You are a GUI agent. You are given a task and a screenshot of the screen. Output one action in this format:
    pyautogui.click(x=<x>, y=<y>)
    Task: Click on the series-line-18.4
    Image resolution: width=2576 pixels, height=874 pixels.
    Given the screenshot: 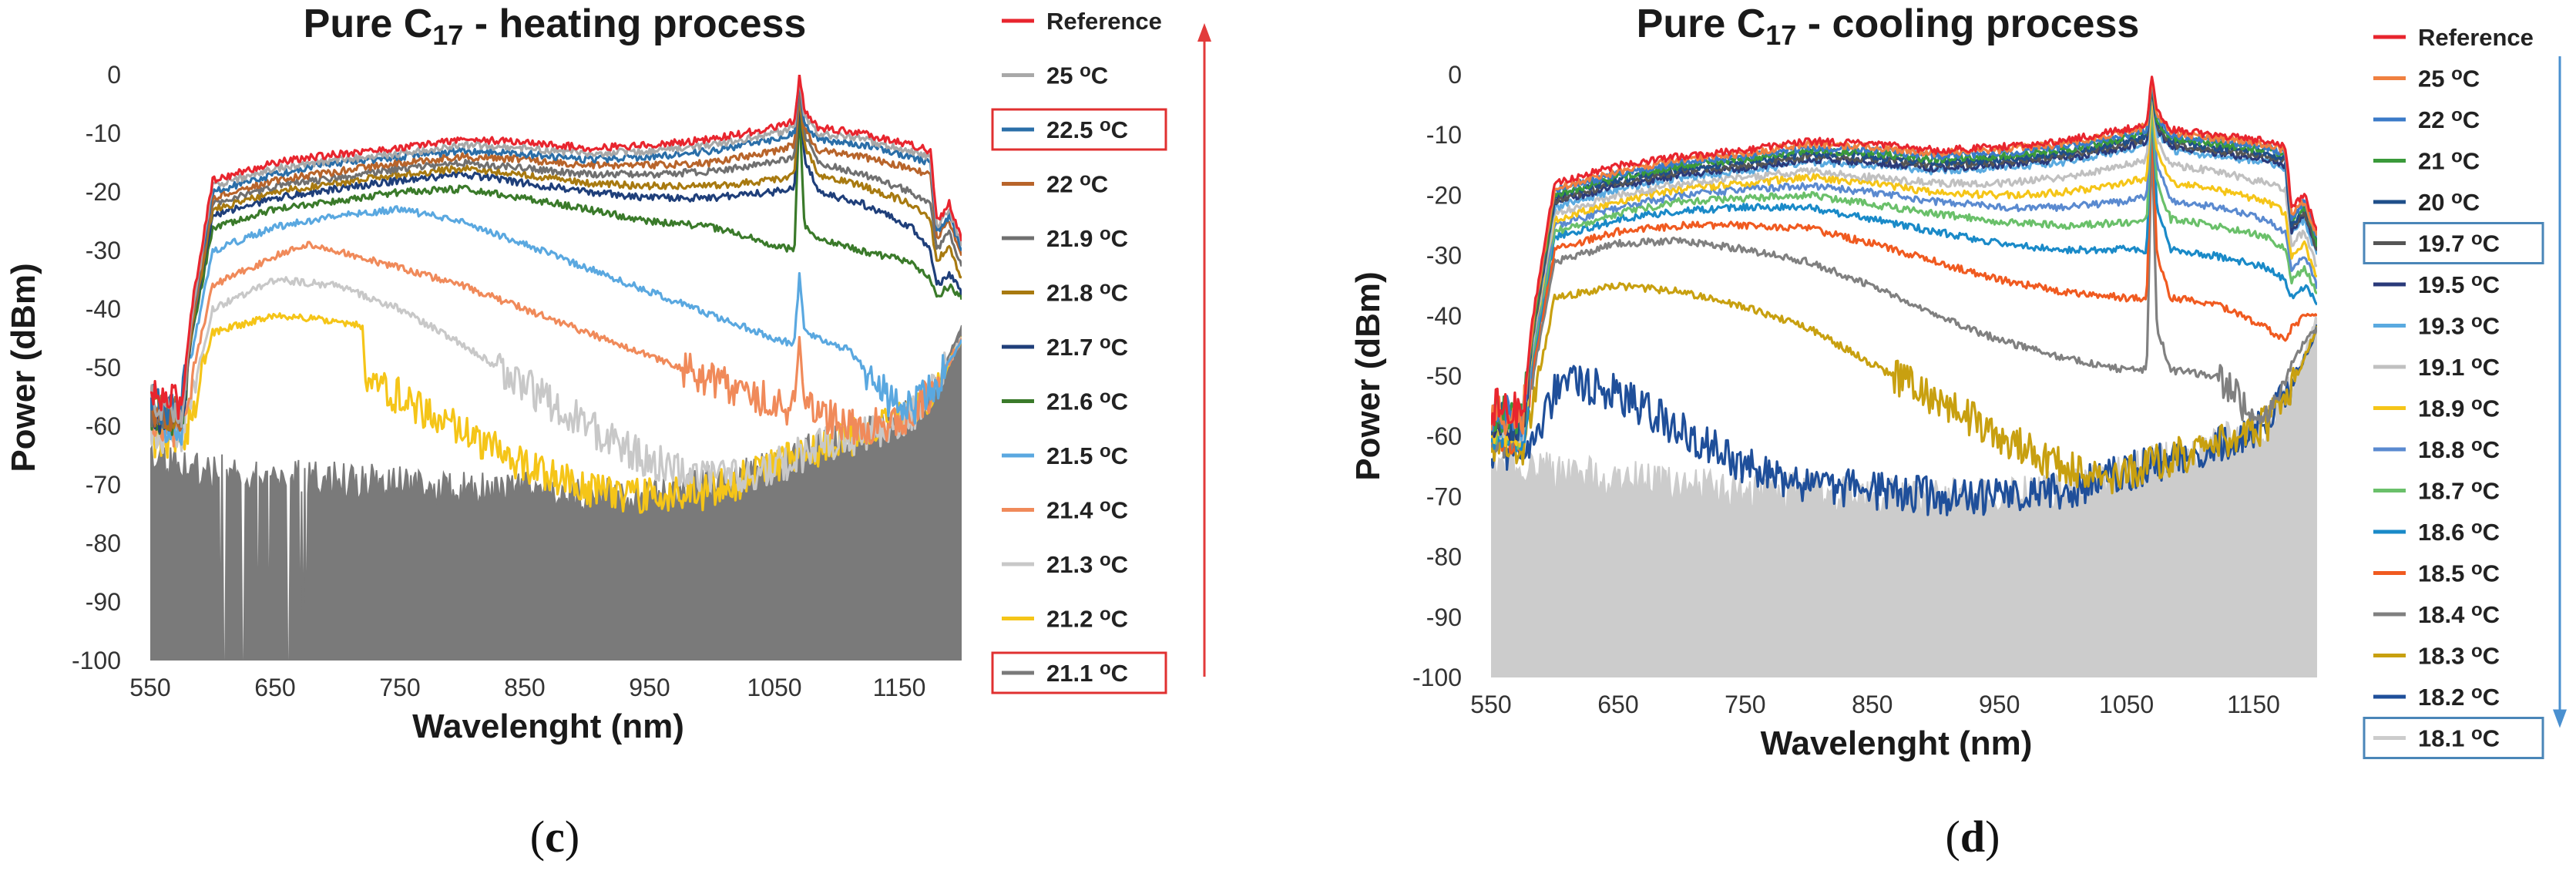 What is the action you would take?
    pyautogui.click(x=1904, y=295)
    